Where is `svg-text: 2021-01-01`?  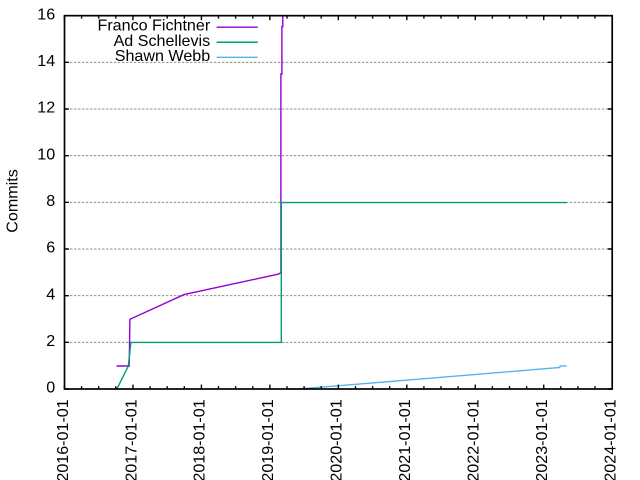 svg-text: 2021-01-01 is located at coordinates (405, 439).